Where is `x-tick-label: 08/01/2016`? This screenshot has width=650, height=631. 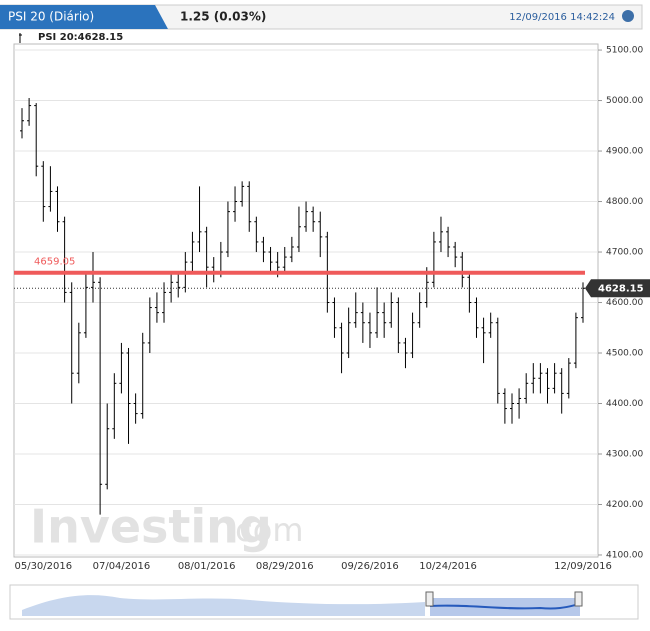 x-tick-label: 08/01/2016 is located at coordinates (207, 566).